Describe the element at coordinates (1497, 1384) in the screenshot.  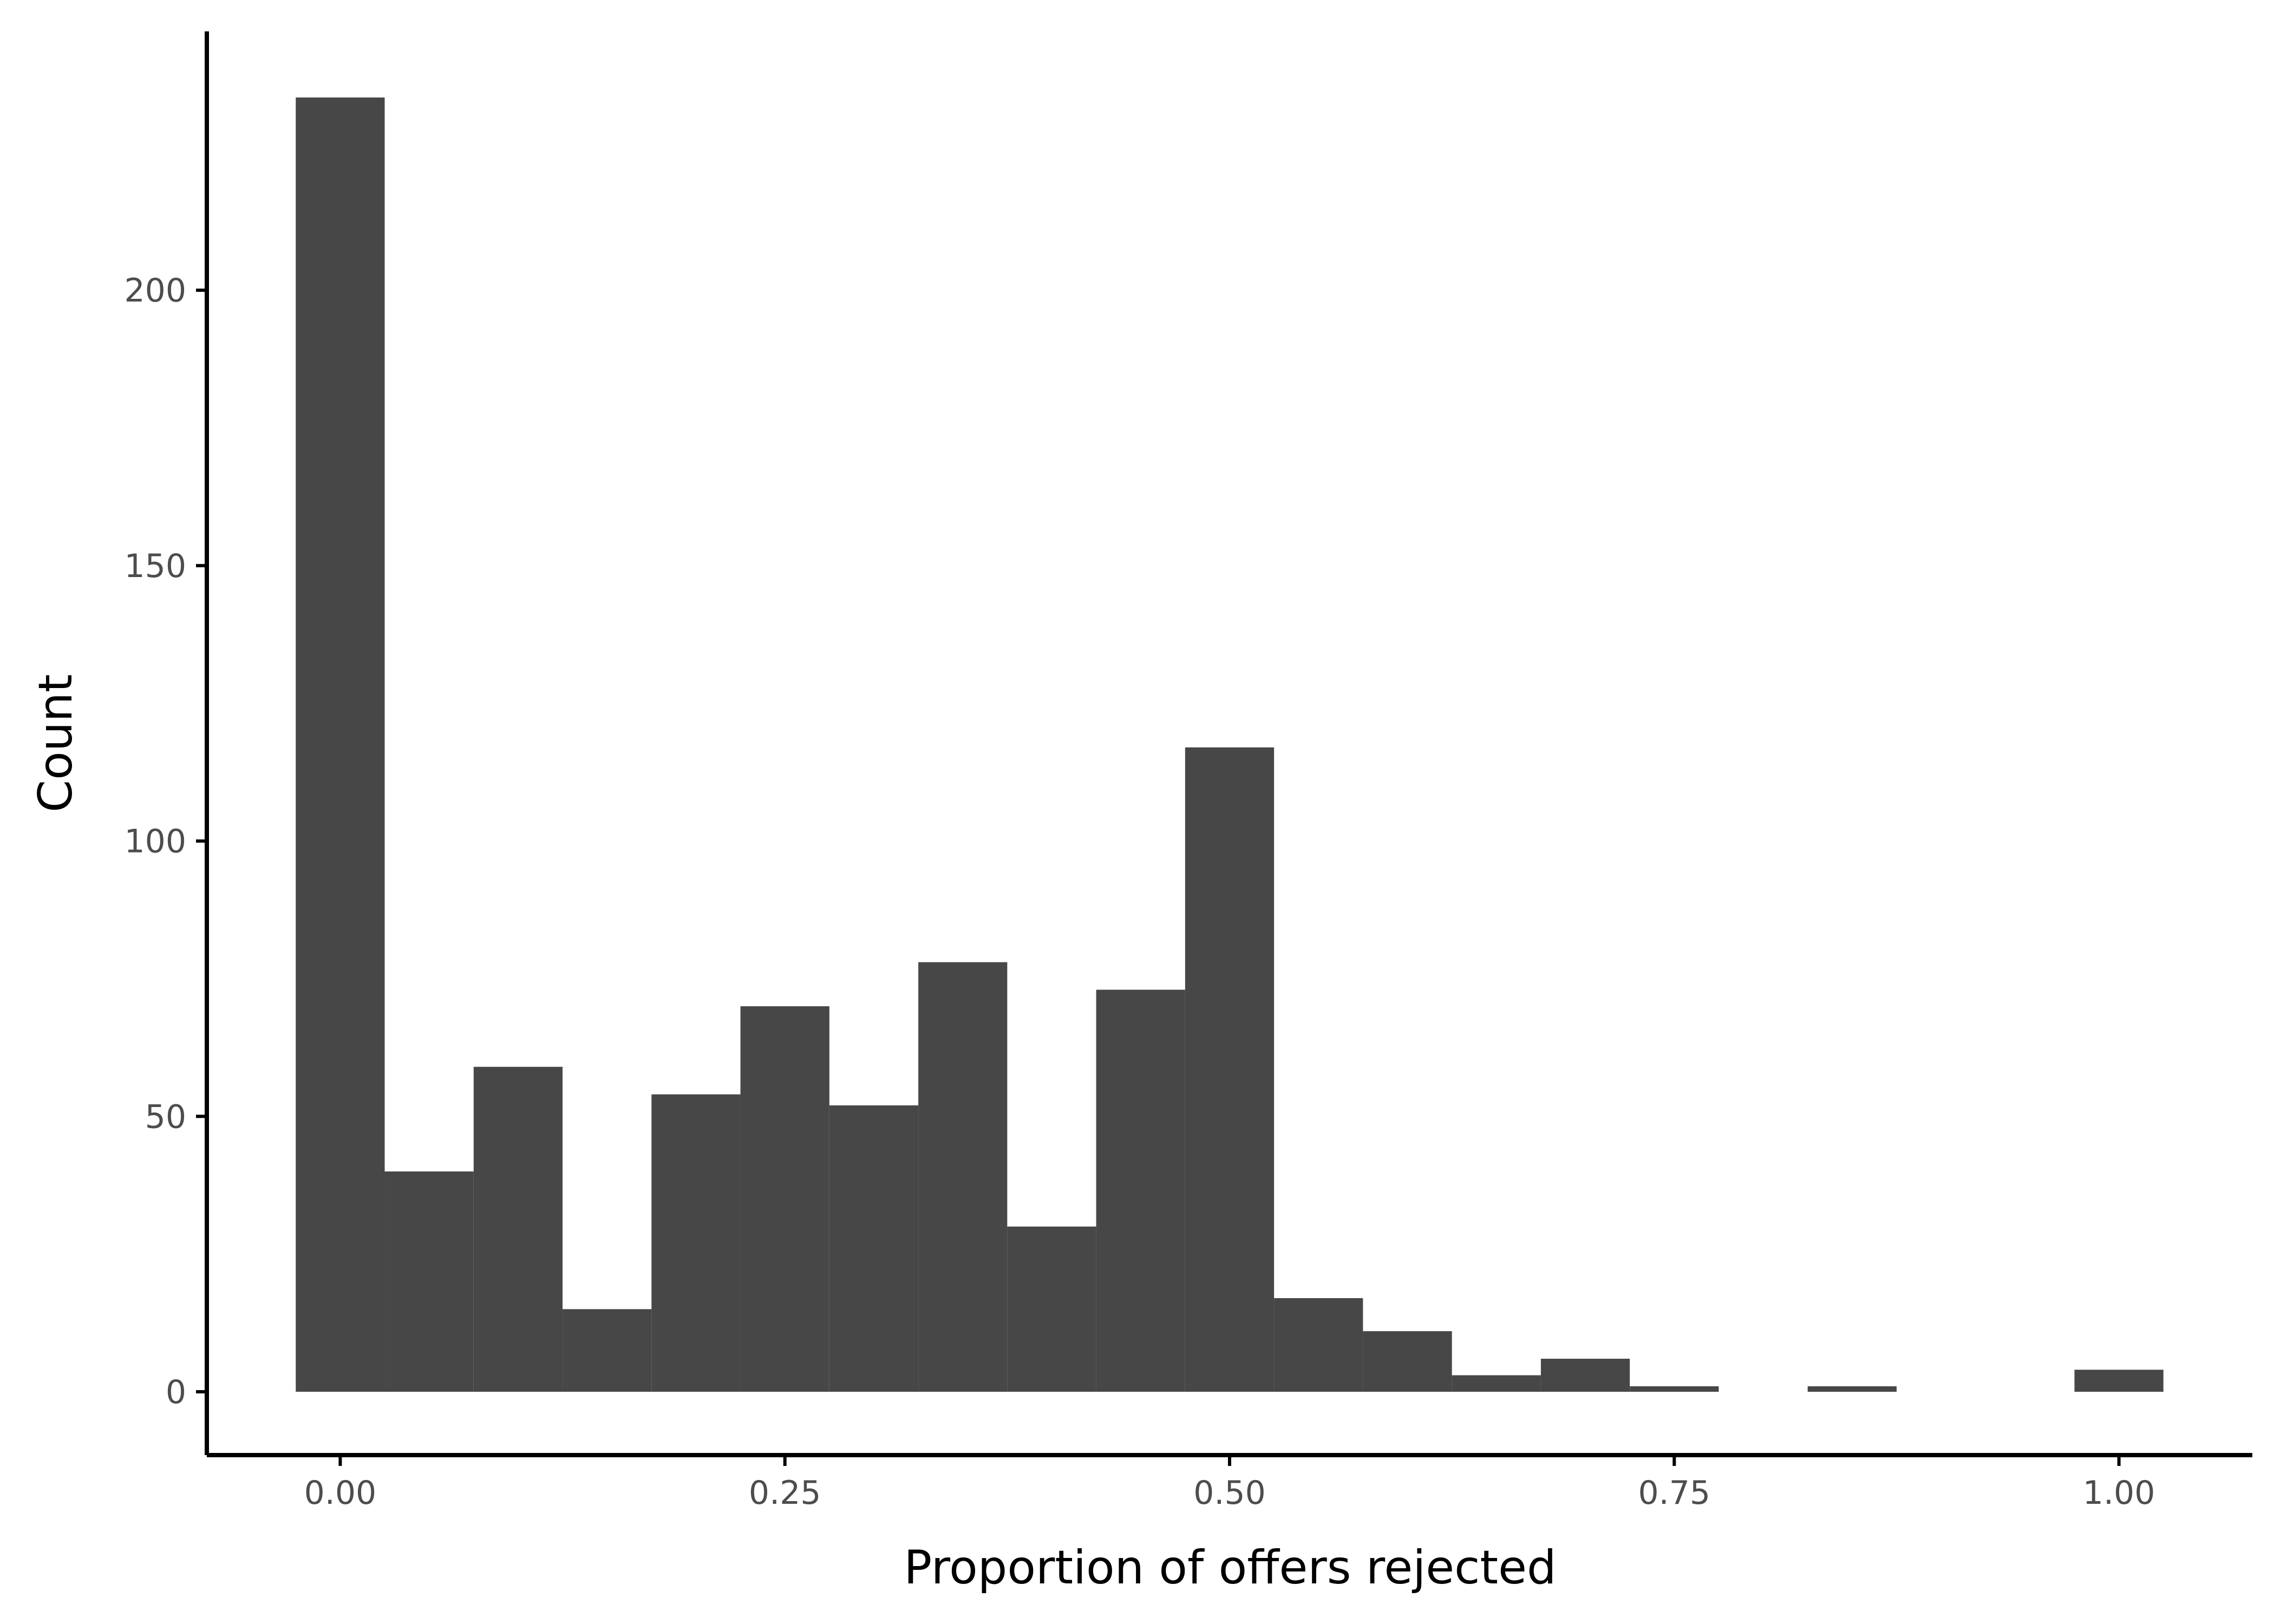
I see `histogram-bar-0.65` at that location.